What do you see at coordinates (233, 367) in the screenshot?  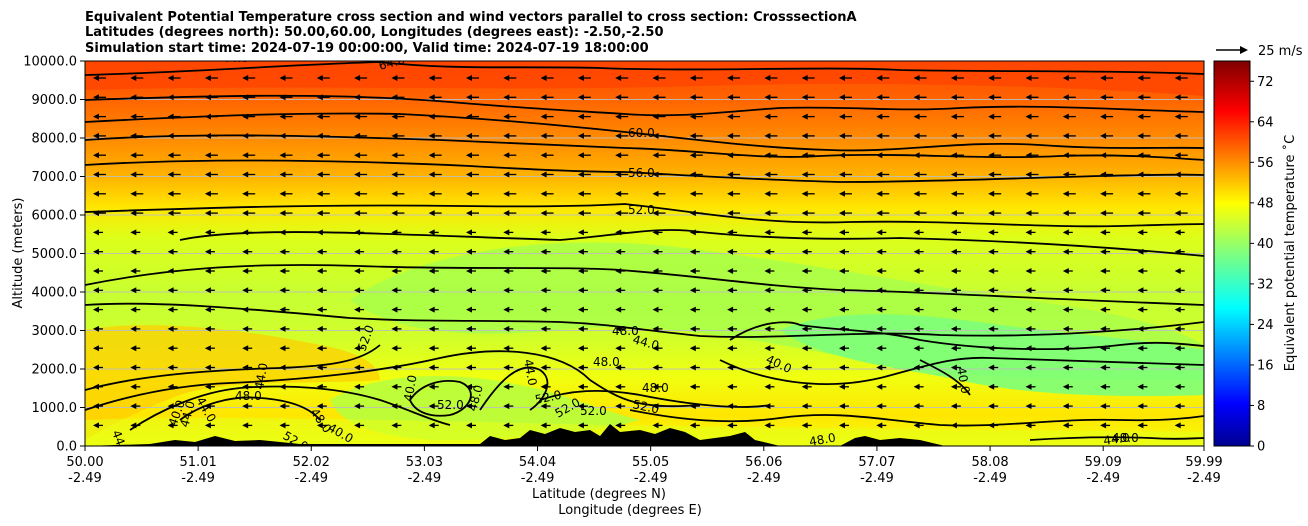 I see `contour-52-left` at bounding box center [233, 367].